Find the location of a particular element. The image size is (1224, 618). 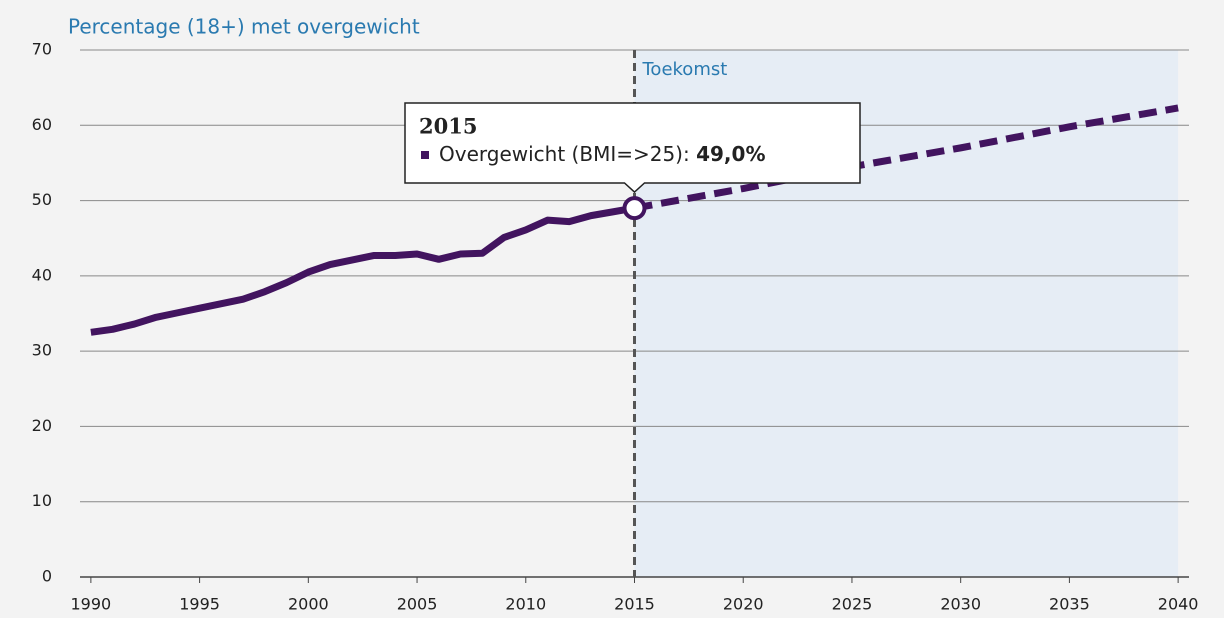

y-tick-label: 40 is located at coordinates (42, 274).